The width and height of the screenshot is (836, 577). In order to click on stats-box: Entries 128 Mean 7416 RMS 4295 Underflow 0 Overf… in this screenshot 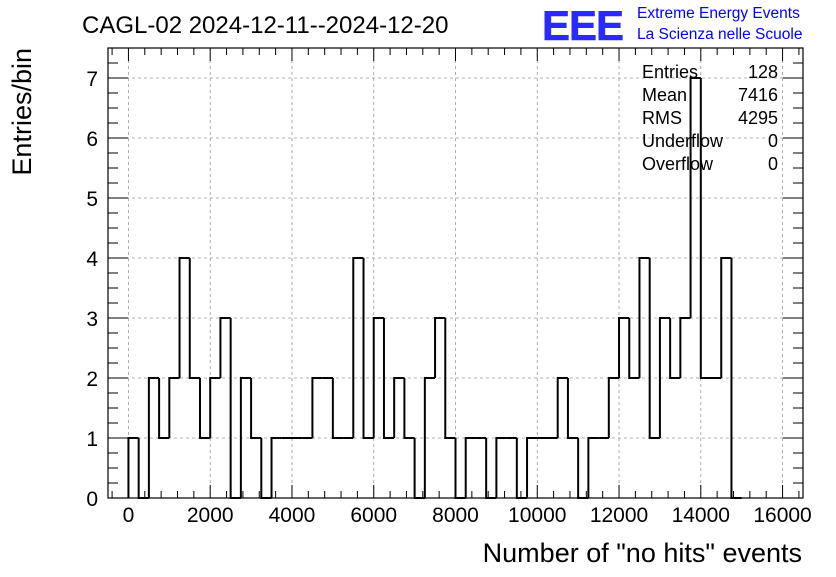, I will do `click(710, 118)`.